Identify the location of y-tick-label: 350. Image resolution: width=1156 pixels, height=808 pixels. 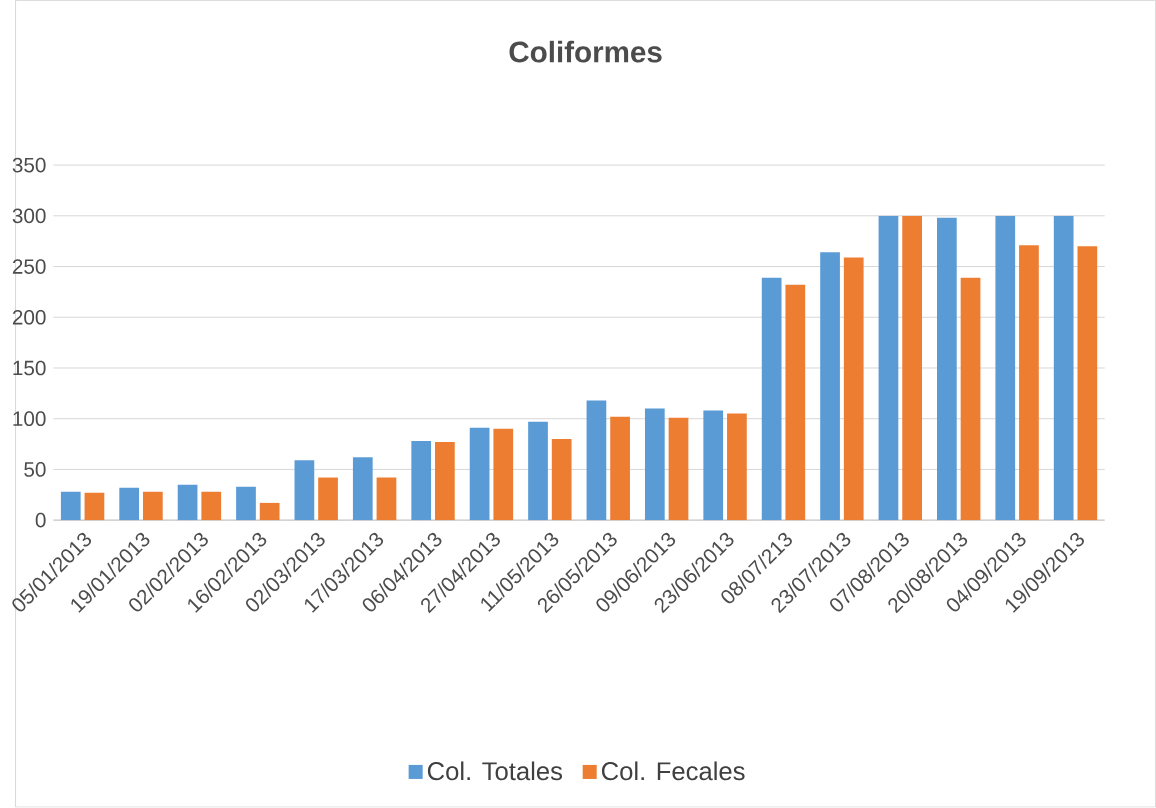
(29, 165).